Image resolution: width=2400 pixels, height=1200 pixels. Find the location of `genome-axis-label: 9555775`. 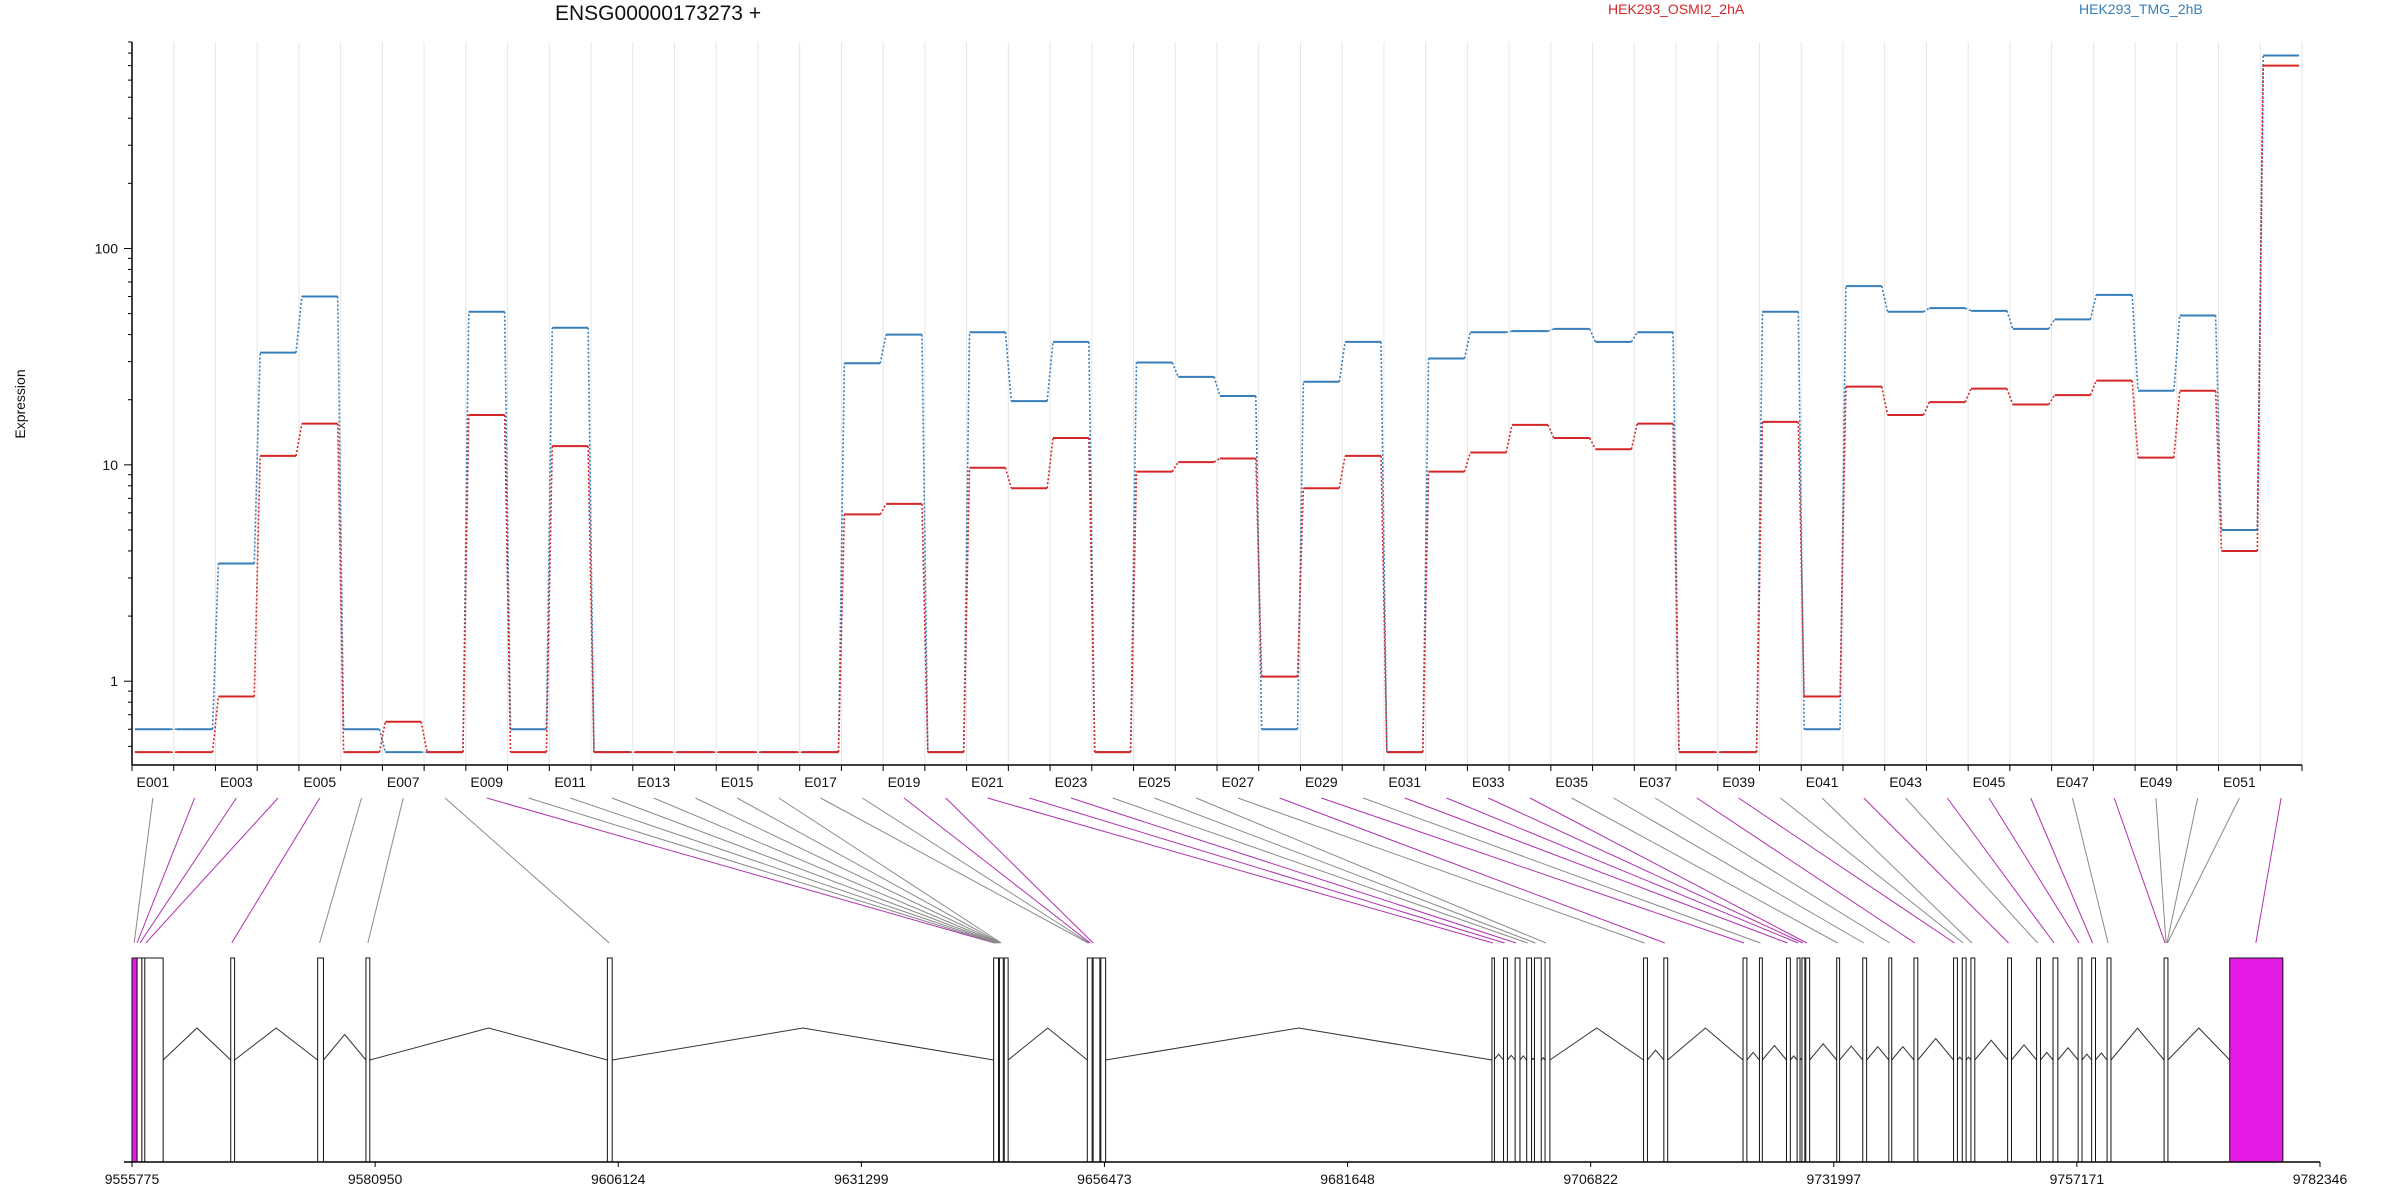

genome-axis-label: 9555775 is located at coordinates (132, 1179).